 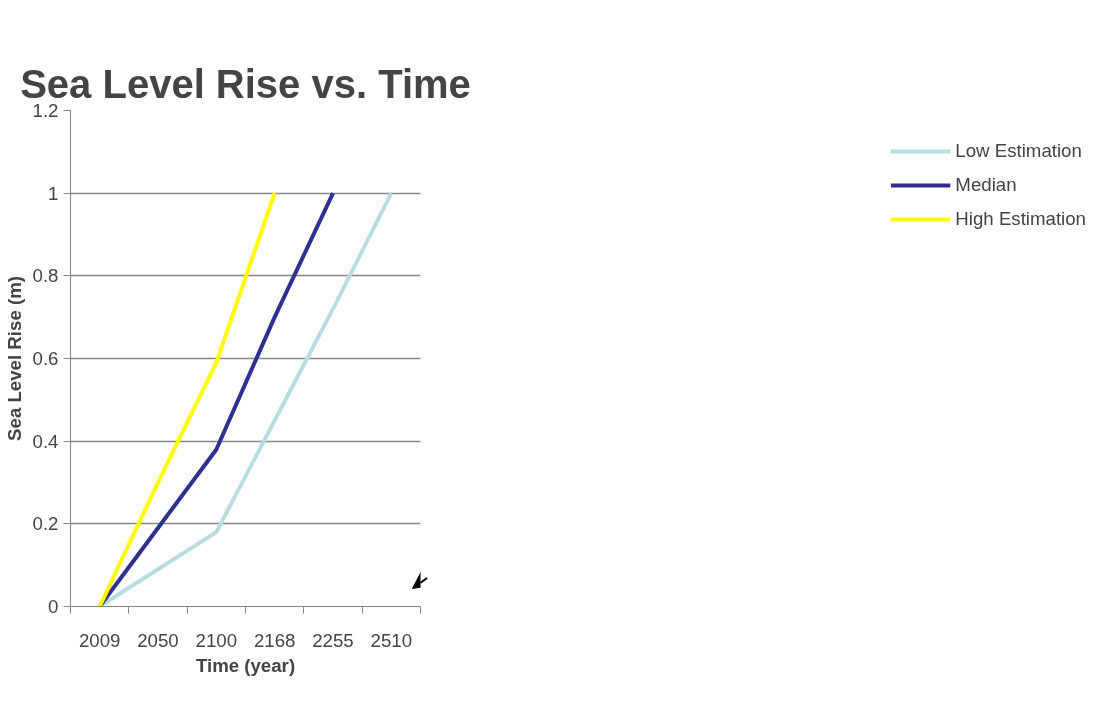 I want to click on x-axis-title: Time (year), so click(x=245, y=665).